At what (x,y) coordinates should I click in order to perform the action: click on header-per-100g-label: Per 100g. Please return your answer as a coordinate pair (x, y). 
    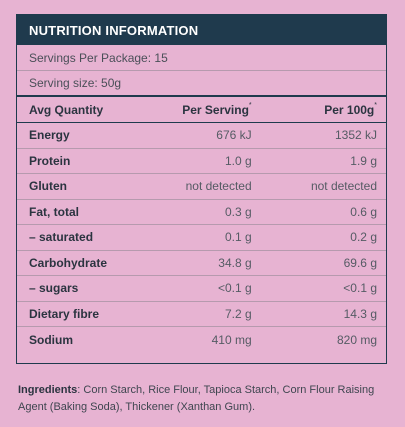
    Looking at the image, I should click on (349, 109).